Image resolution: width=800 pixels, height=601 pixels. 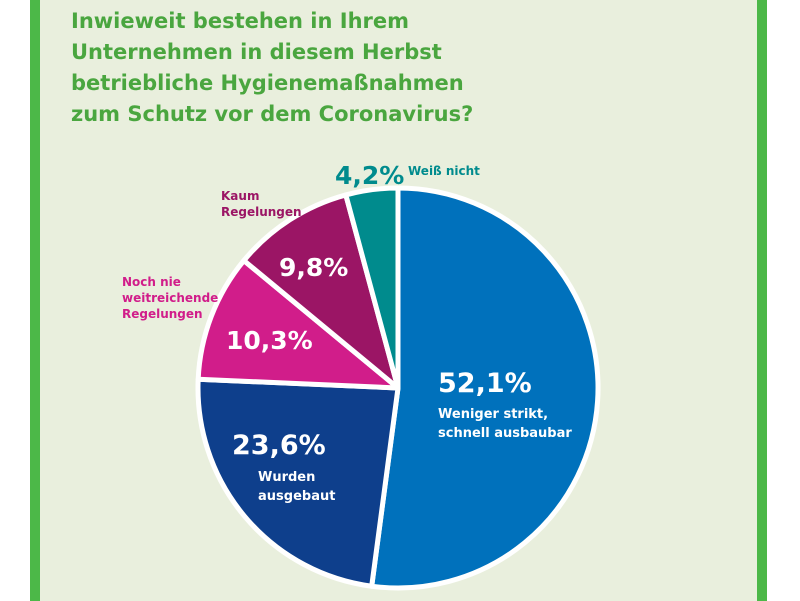 What do you see at coordinates (240, 21) in the screenshot?
I see `title-line-1: Inwieweit bestehen in Ihrem` at bounding box center [240, 21].